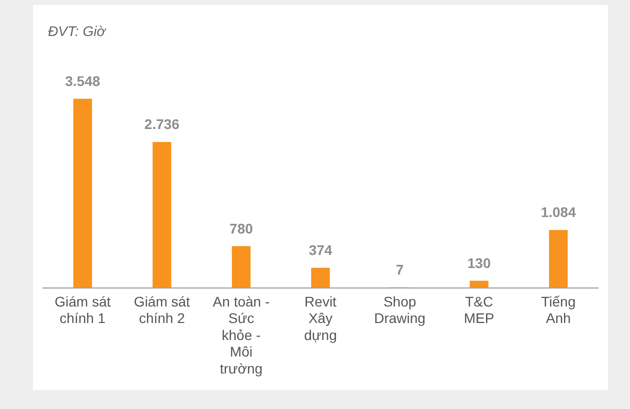 The height and width of the screenshot is (409, 630). I want to click on x-tick-label: Giám sát chính 1, so click(82, 309).